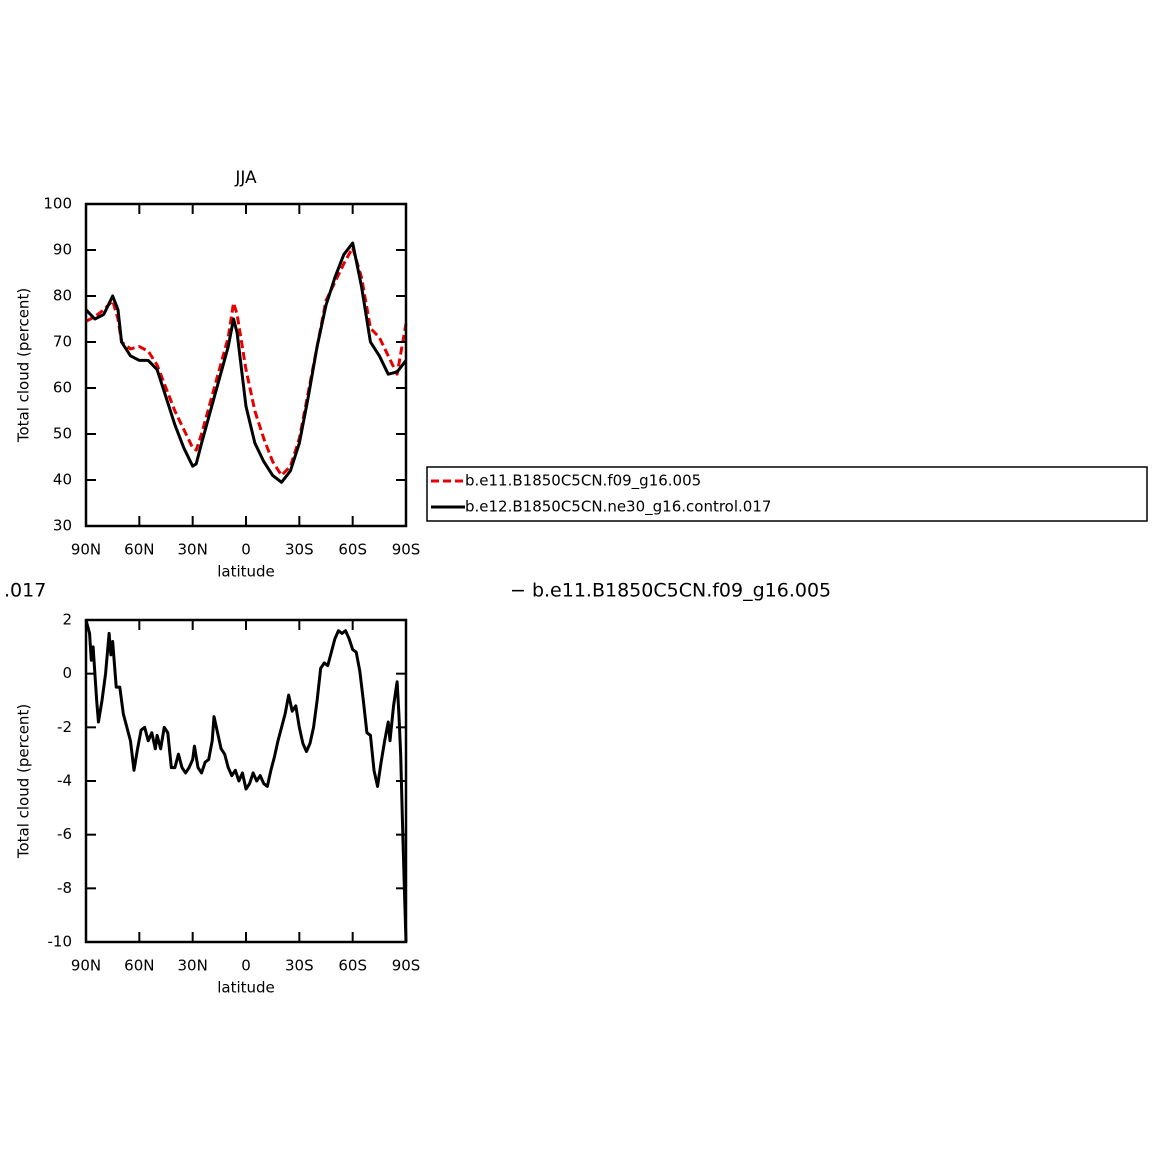  I want to click on y-tick-label: 0, so click(67, 673).